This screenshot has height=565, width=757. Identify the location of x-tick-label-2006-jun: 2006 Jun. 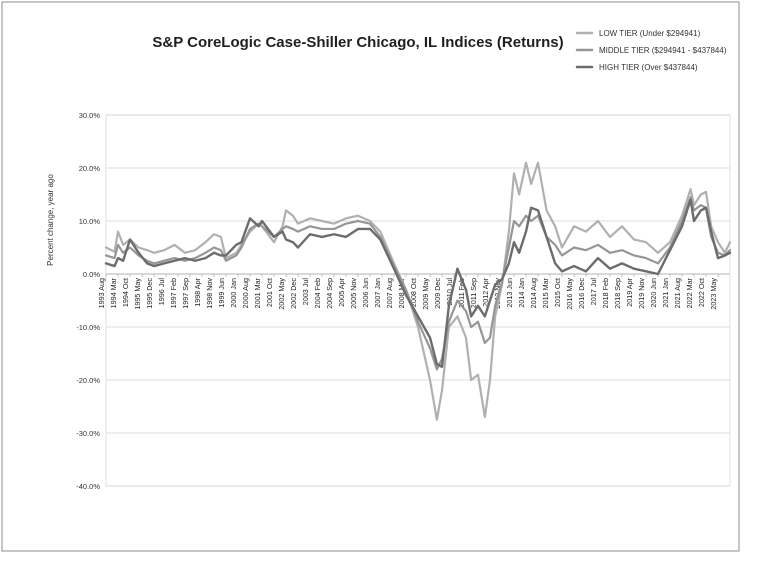
(365, 293).